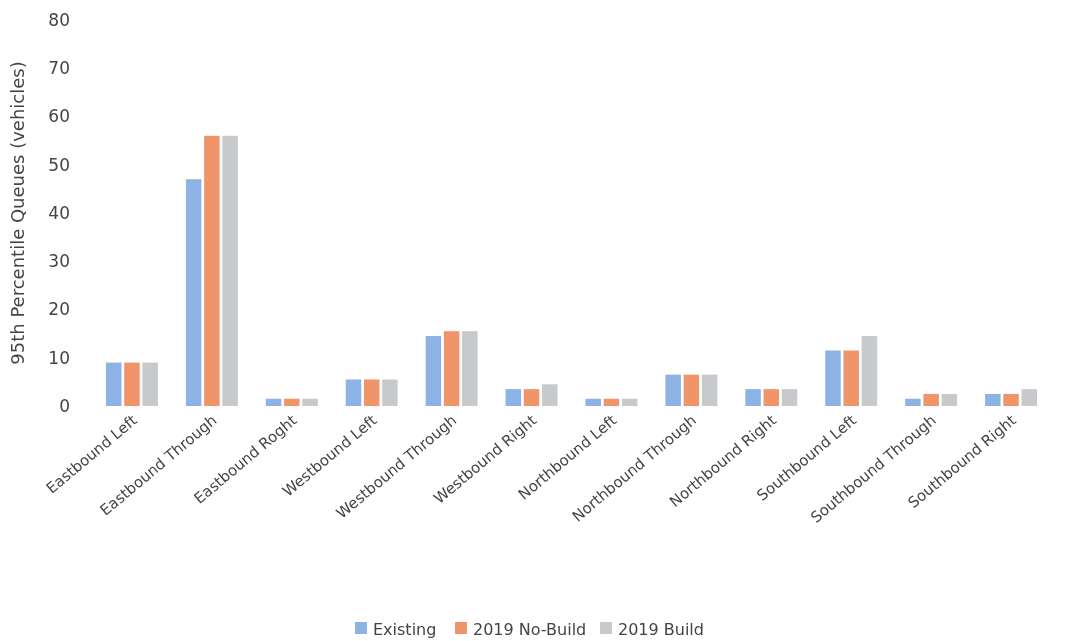 The image size is (1073, 641). I want to click on y-tick-label: 60, so click(59, 116).